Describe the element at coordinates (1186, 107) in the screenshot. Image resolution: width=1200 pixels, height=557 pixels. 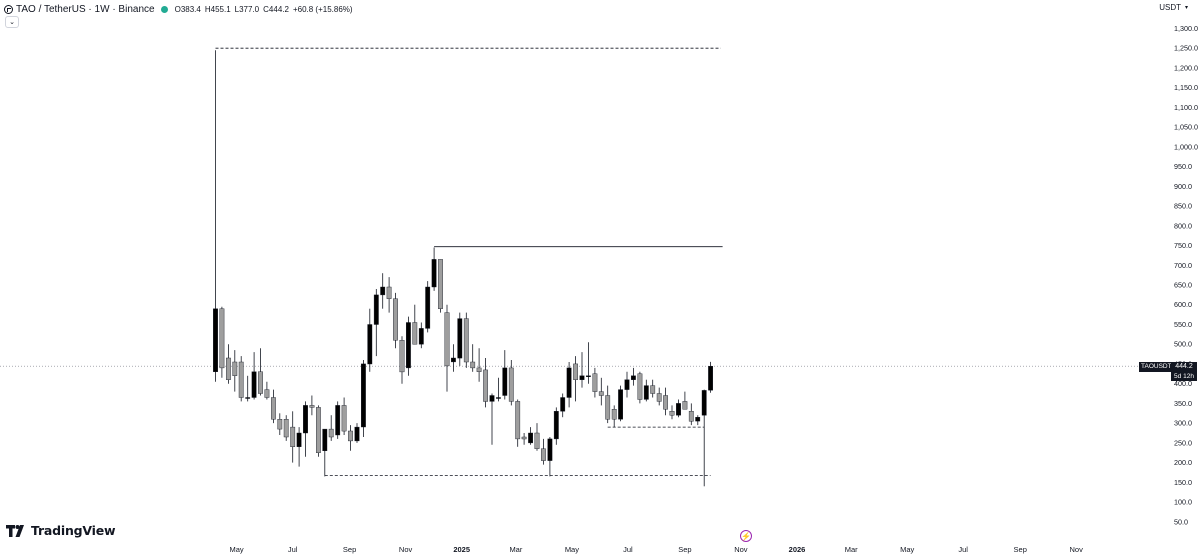
I see `y-tick-label: 1,100.0` at that location.